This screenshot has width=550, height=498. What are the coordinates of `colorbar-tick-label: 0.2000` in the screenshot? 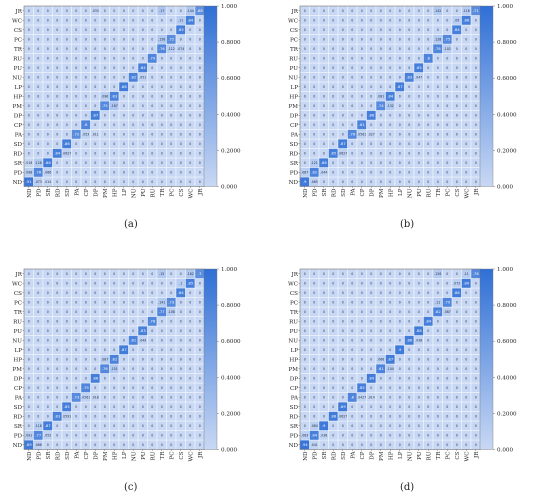 It's located at (507, 414).